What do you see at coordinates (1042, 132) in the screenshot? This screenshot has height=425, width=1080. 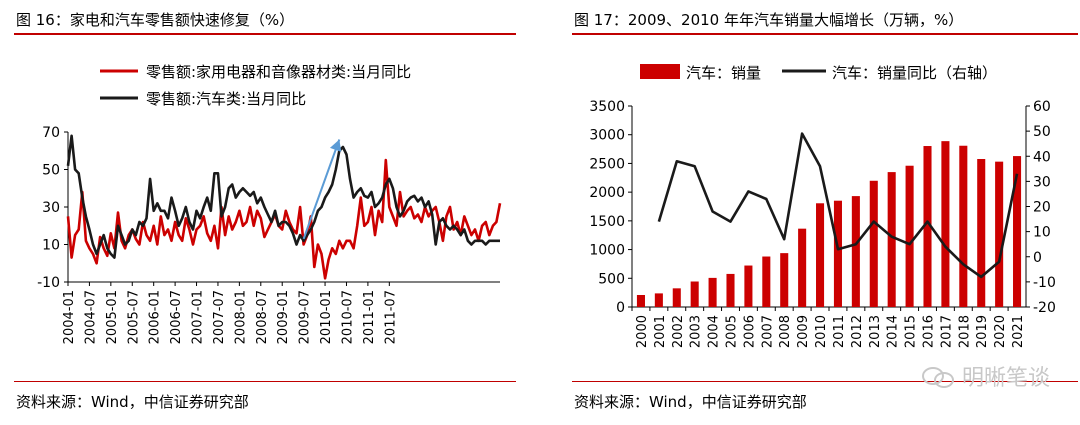 I see `y2-tick-label: 50` at bounding box center [1042, 132].